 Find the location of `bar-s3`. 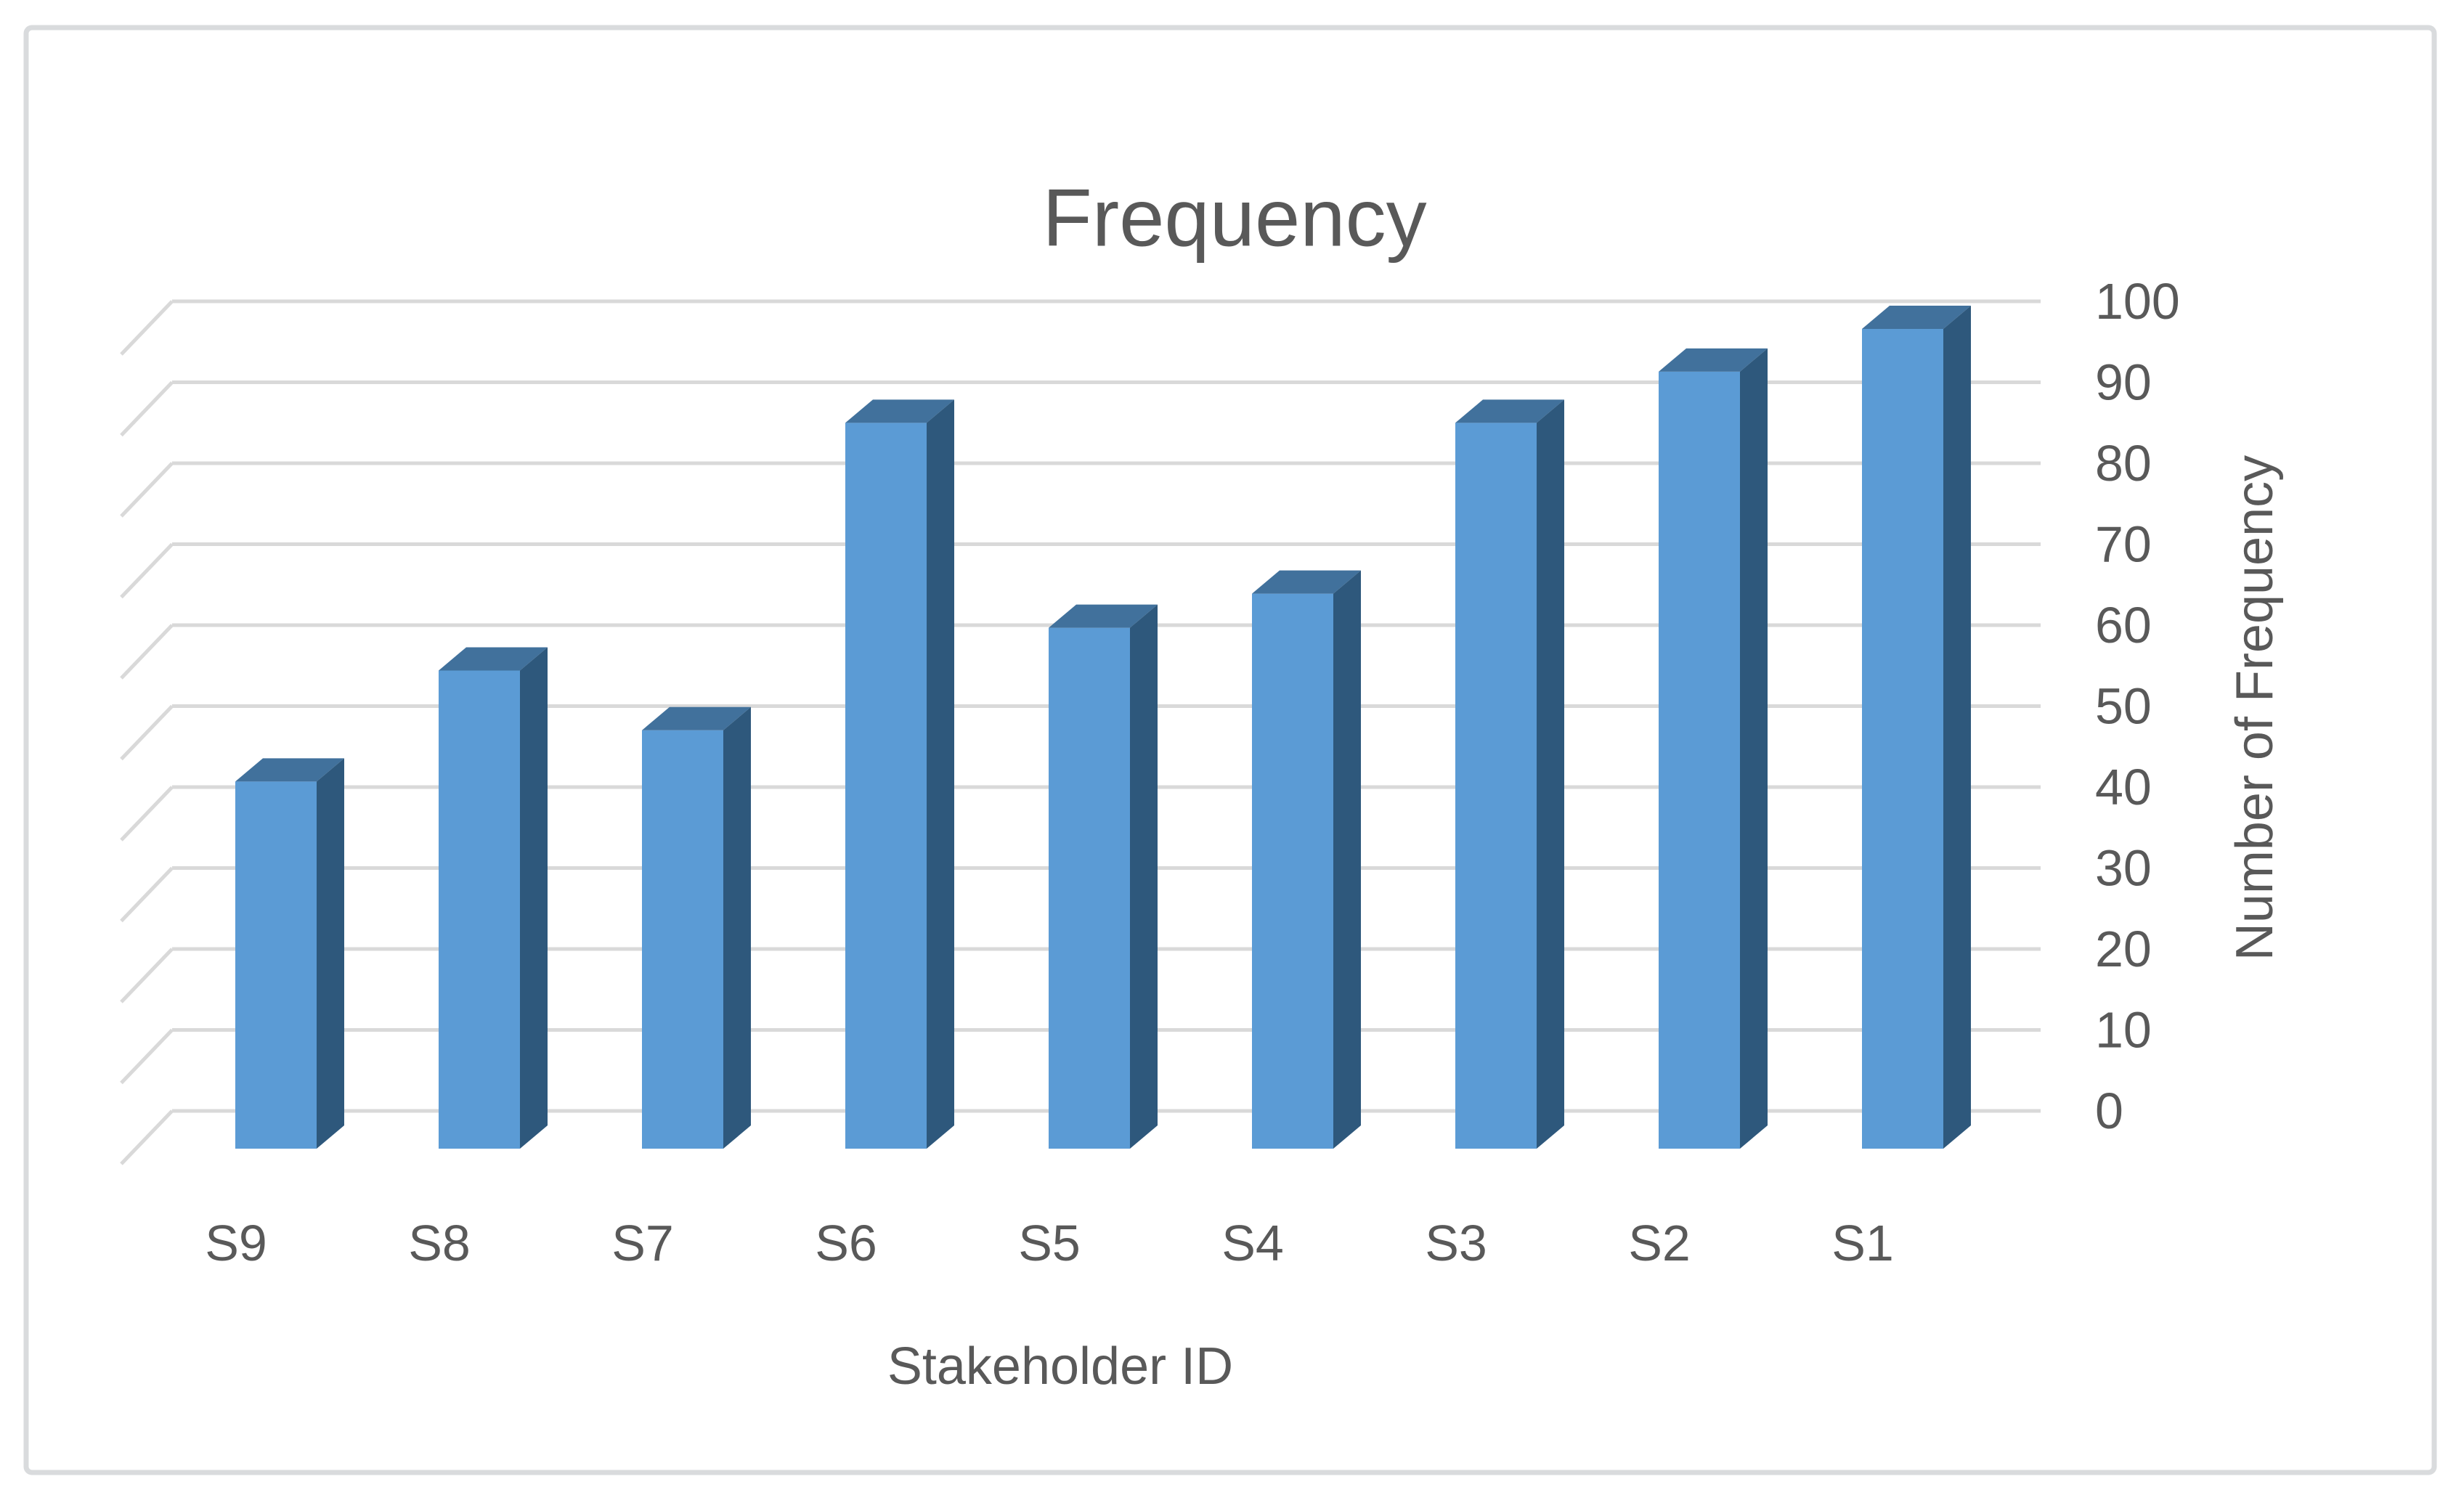

bar-s3 is located at coordinates (1509, 774).